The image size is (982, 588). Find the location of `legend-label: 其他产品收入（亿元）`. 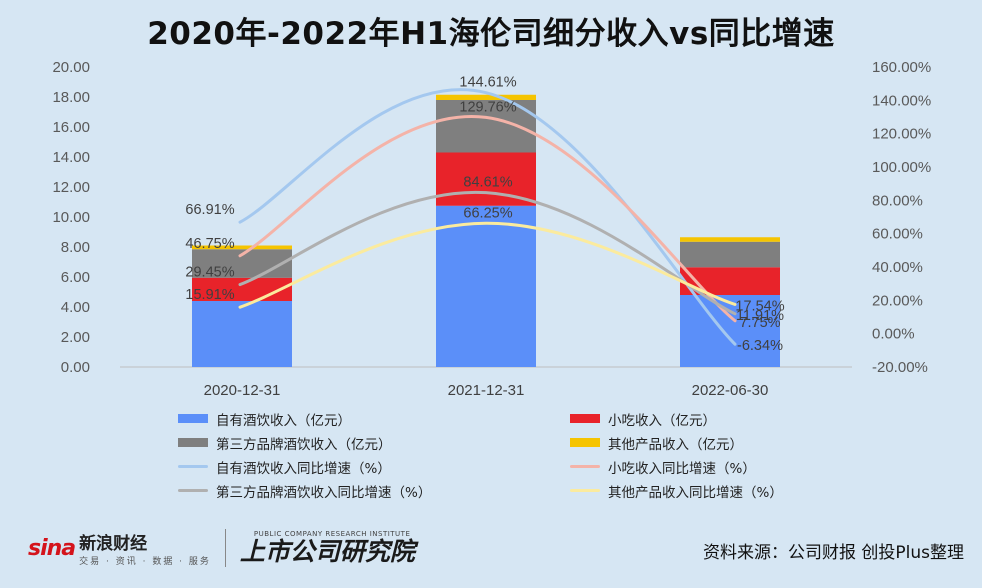

legend-label: 其他产品收入（亿元） is located at coordinates (675, 444).